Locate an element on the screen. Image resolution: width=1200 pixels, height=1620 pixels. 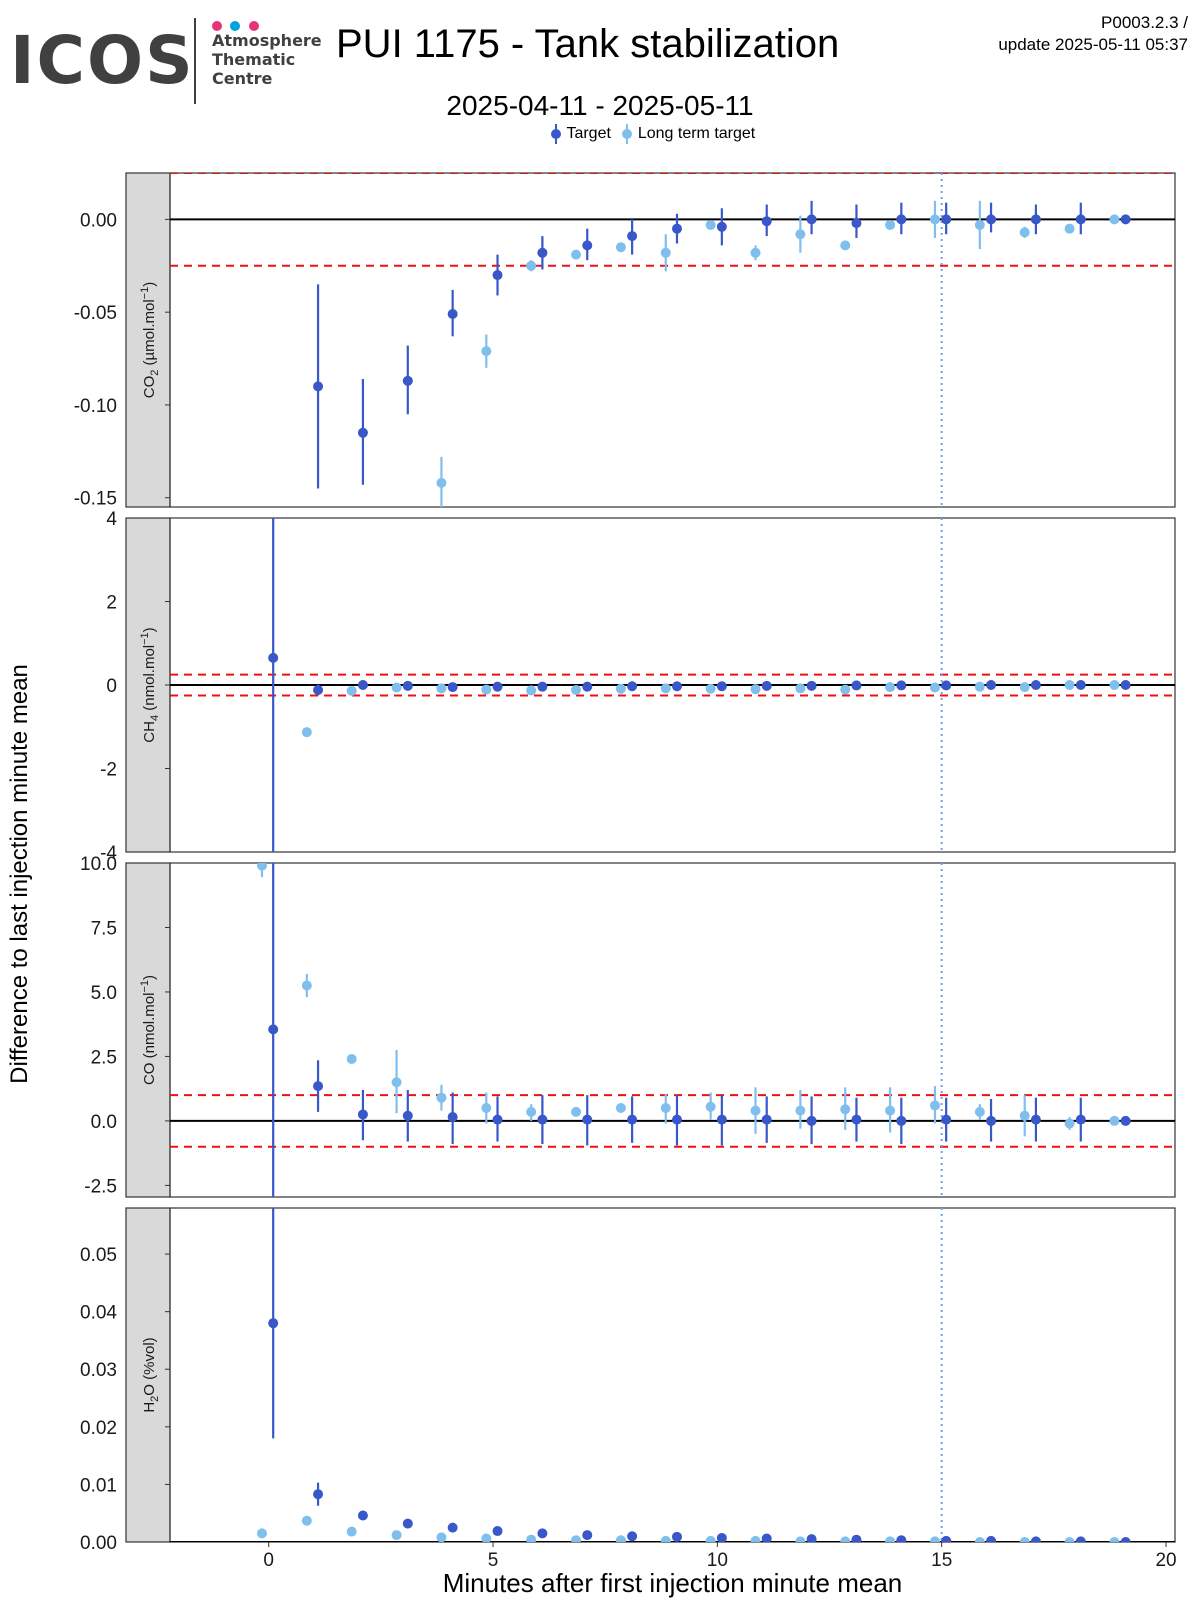
strip-label-part: −1 is located at coordinates (145, 986).